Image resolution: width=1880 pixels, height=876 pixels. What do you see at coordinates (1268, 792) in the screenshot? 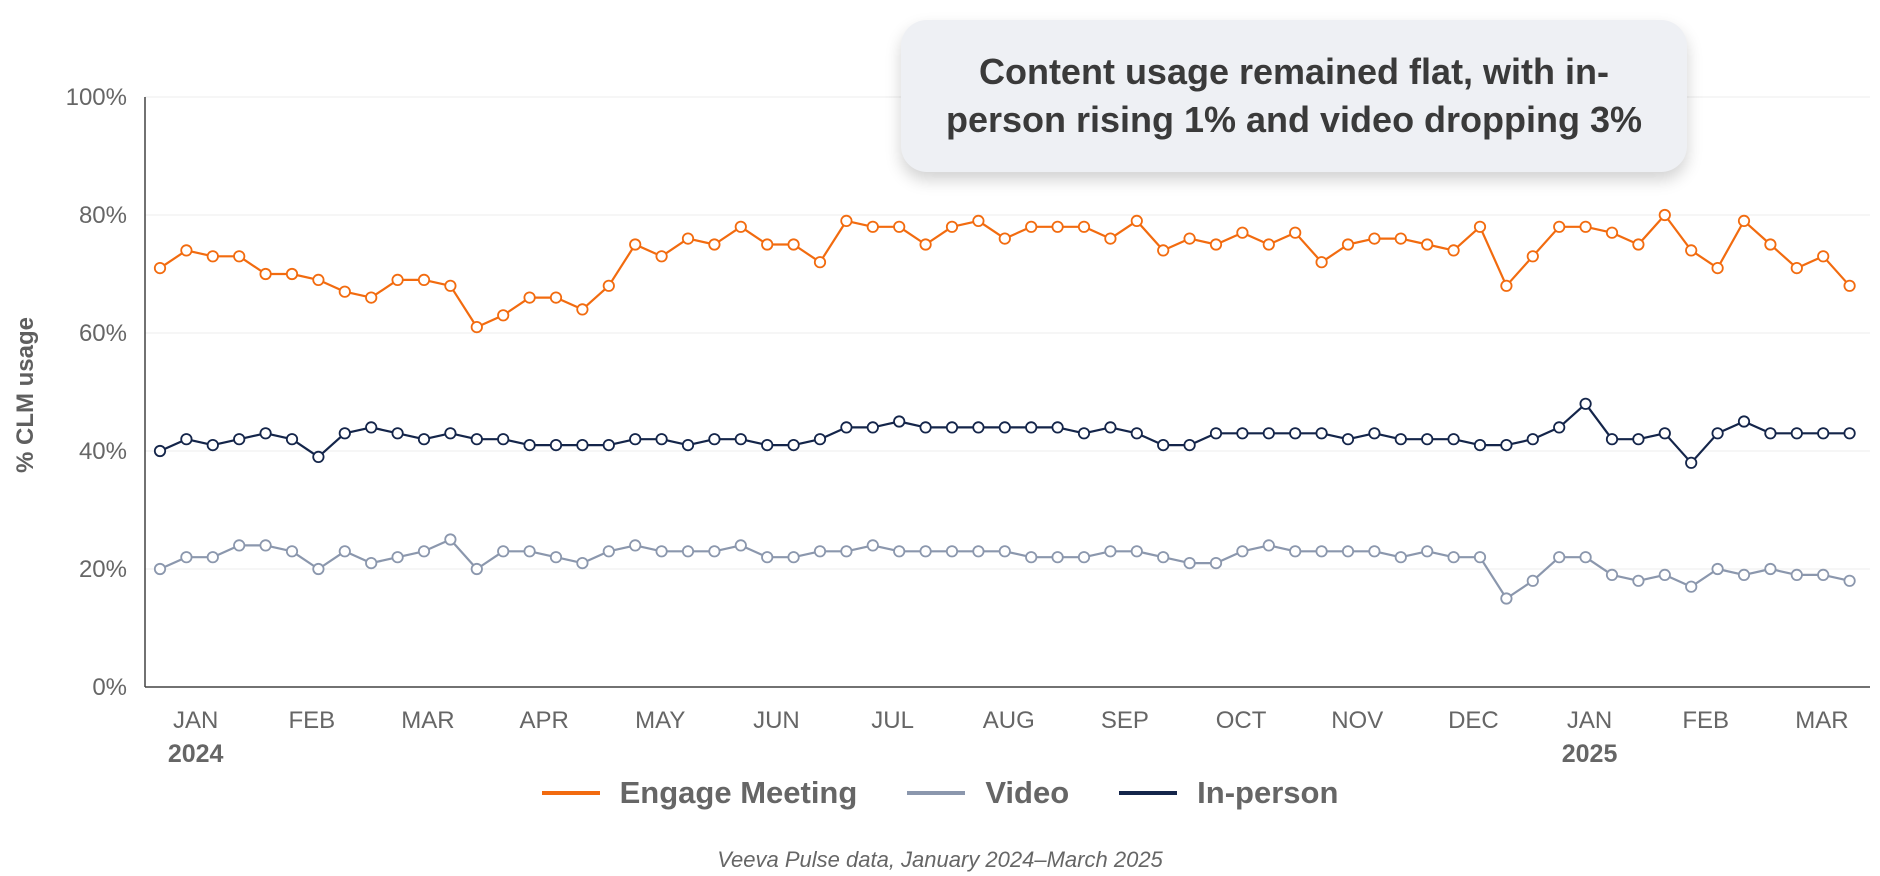
I see `legend-label-in-person: In-person` at bounding box center [1268, 792].